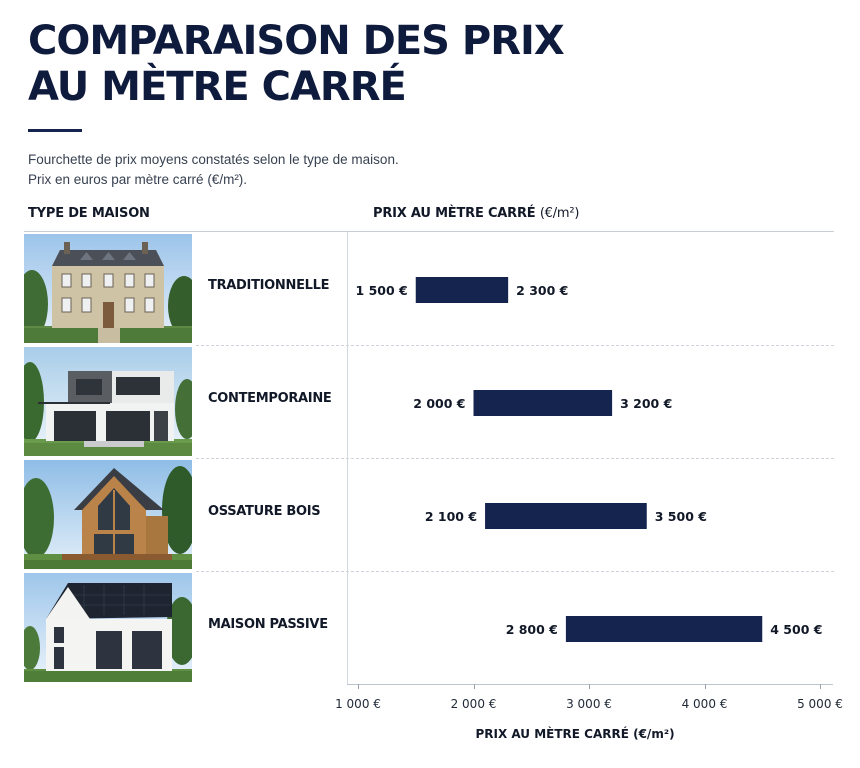  Describe the element at coordinates (55, 130) in the screenshot. I see `title-underline` at that location.